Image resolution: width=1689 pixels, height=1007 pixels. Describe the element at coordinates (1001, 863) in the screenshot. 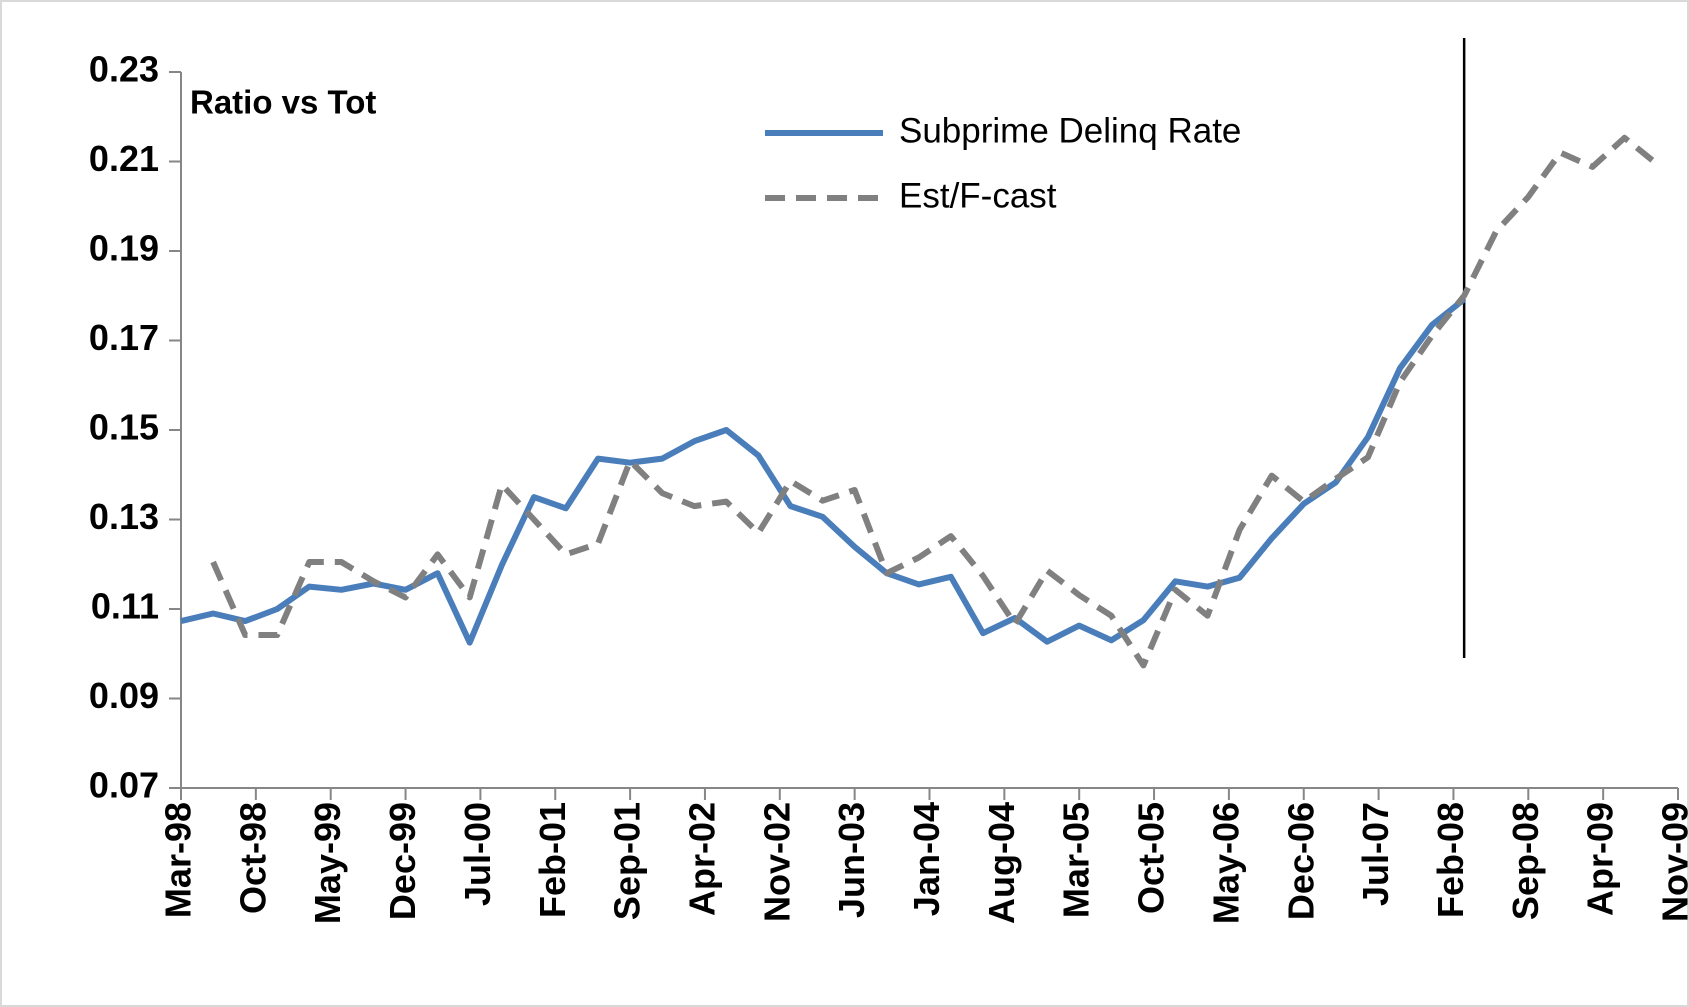

I see `x-tick-label: Aug-04` at that location.